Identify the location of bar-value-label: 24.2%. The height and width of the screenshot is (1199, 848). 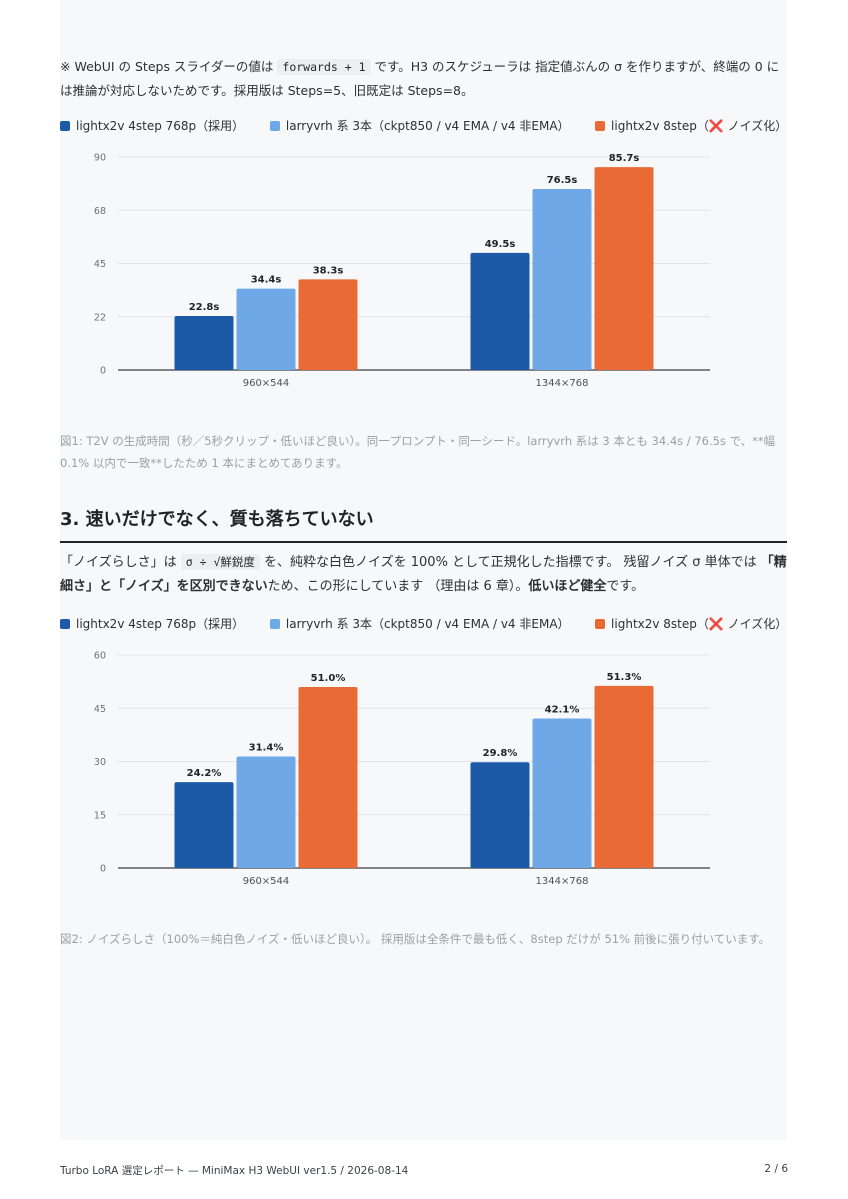
(204, 773).